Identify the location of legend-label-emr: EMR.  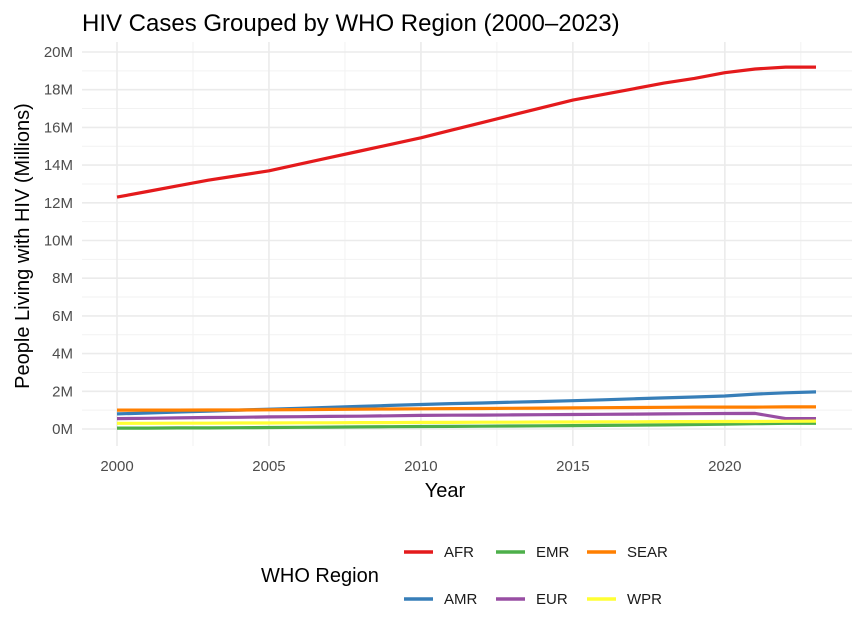
(553, 552).